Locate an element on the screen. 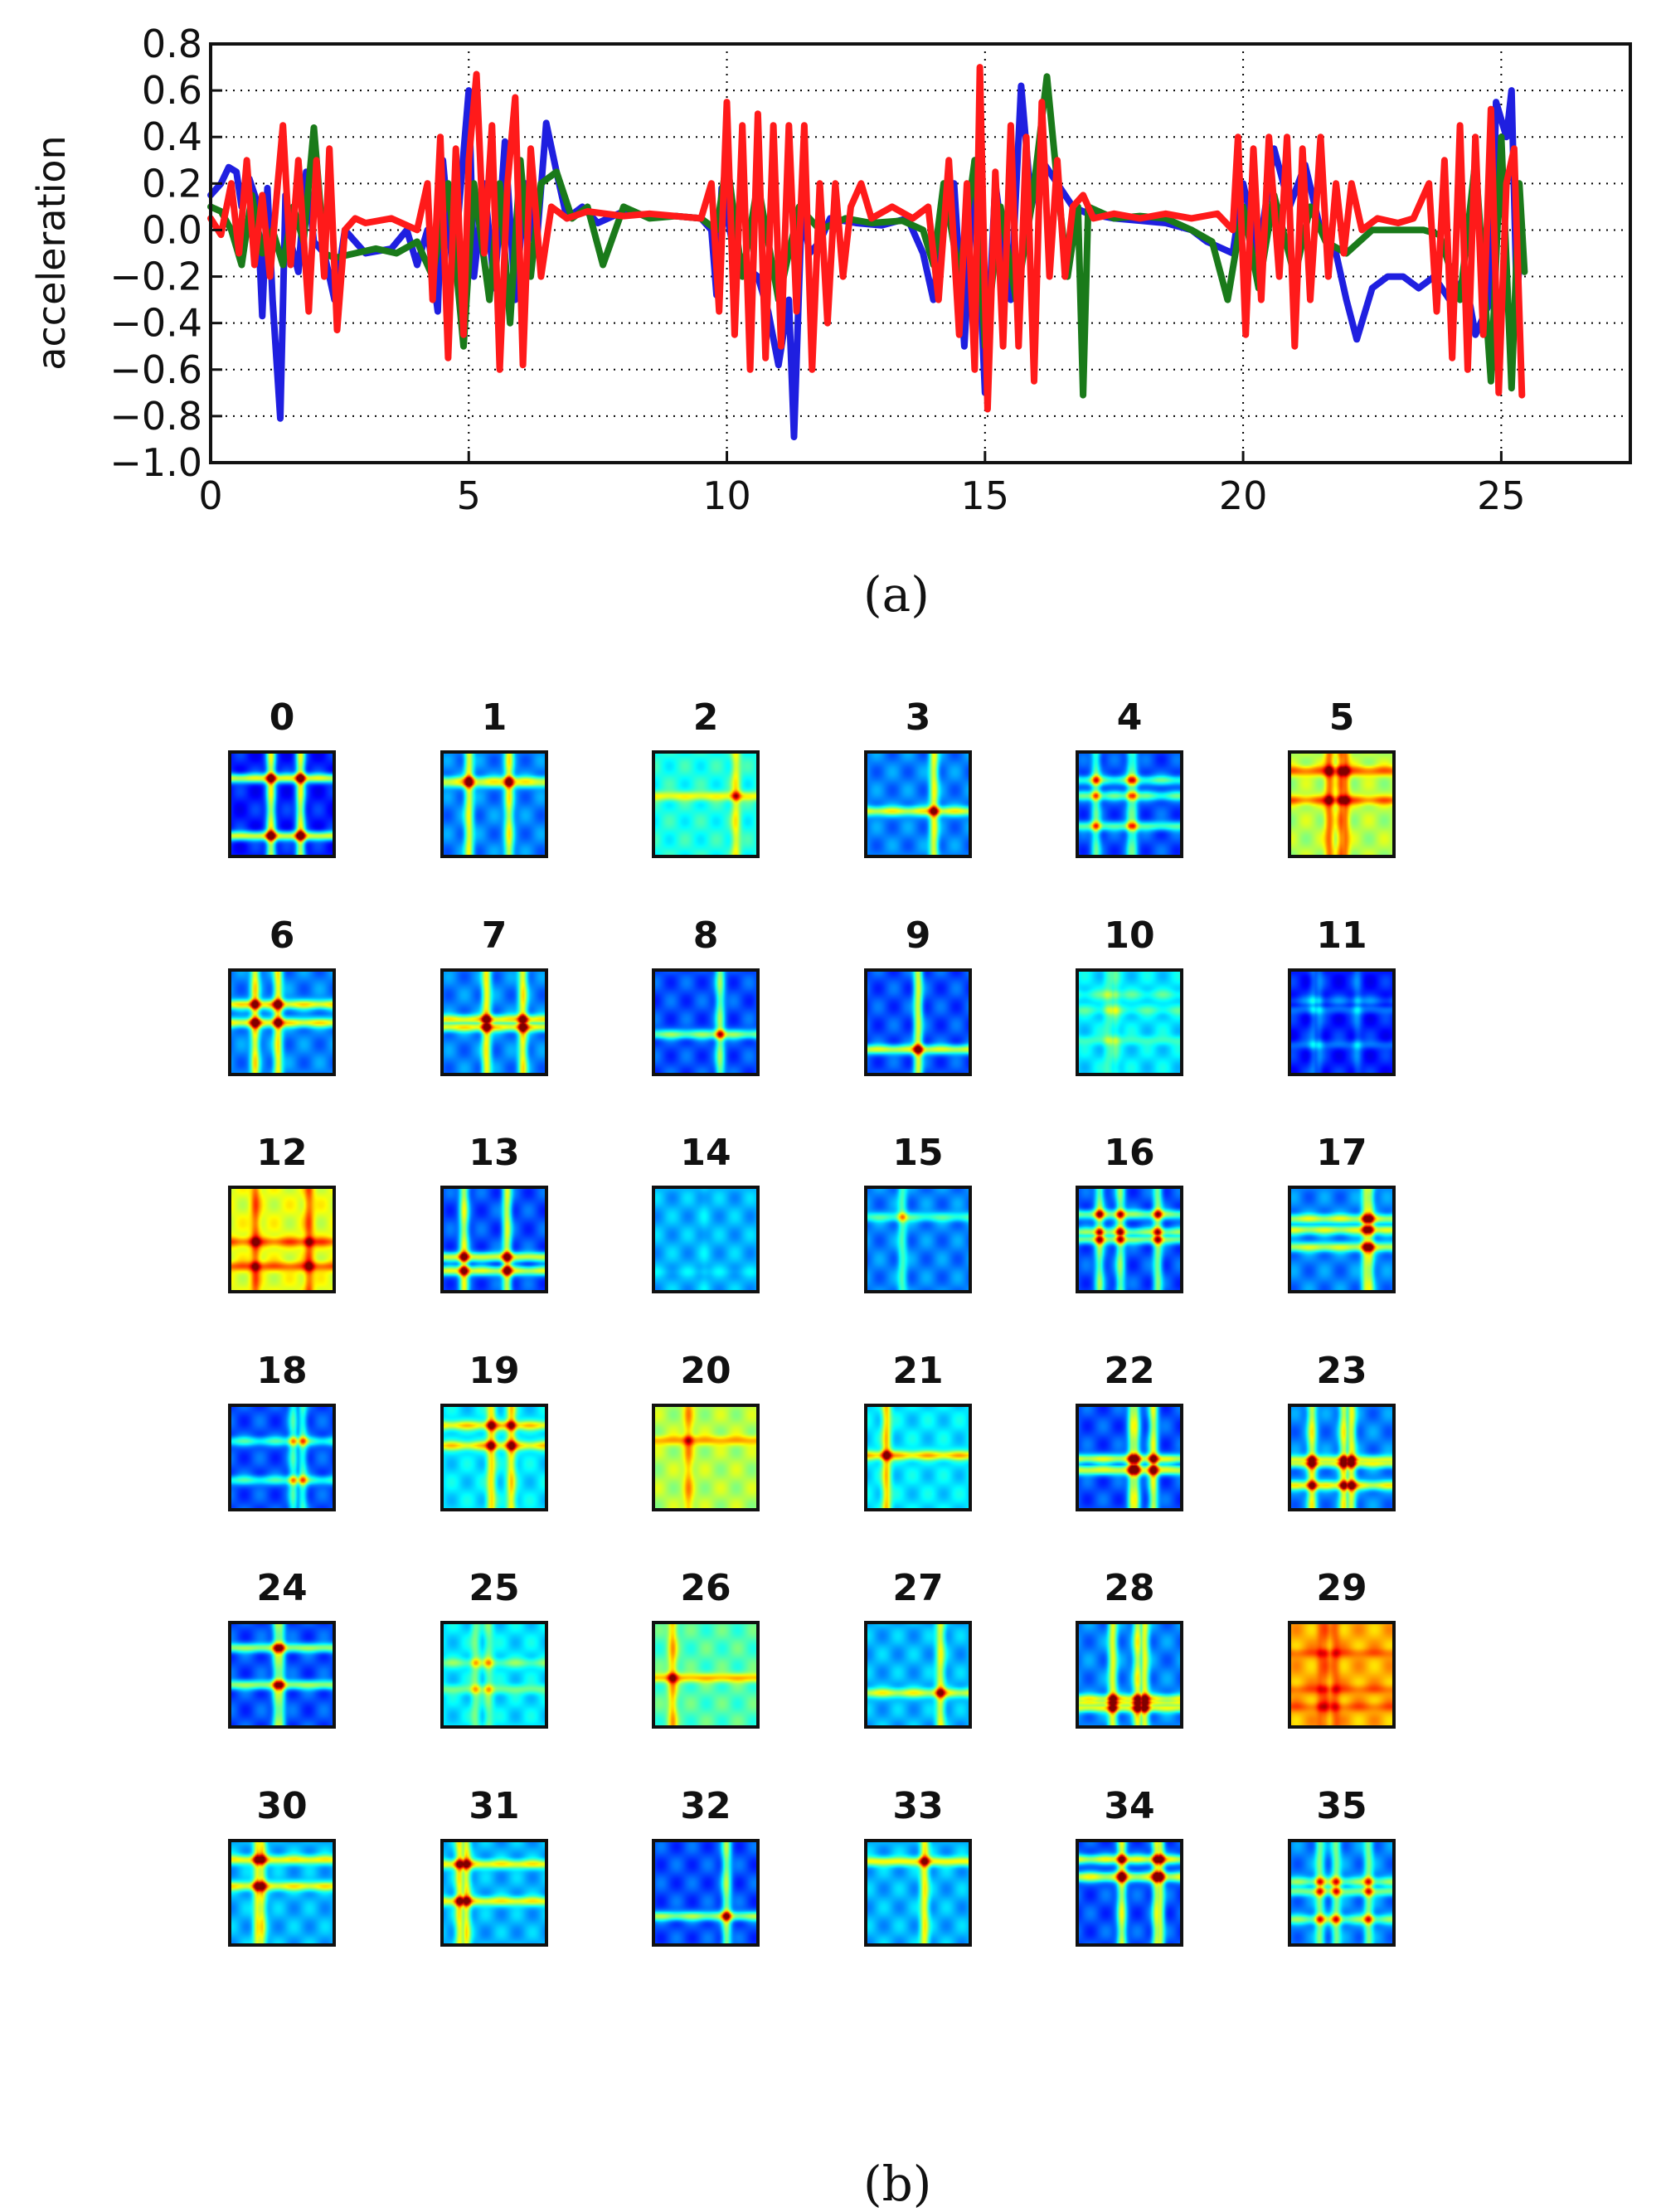 This screenshot has height=2212, width=1661. heatmap-cell: 20 is located at coordinates (705, 1433).